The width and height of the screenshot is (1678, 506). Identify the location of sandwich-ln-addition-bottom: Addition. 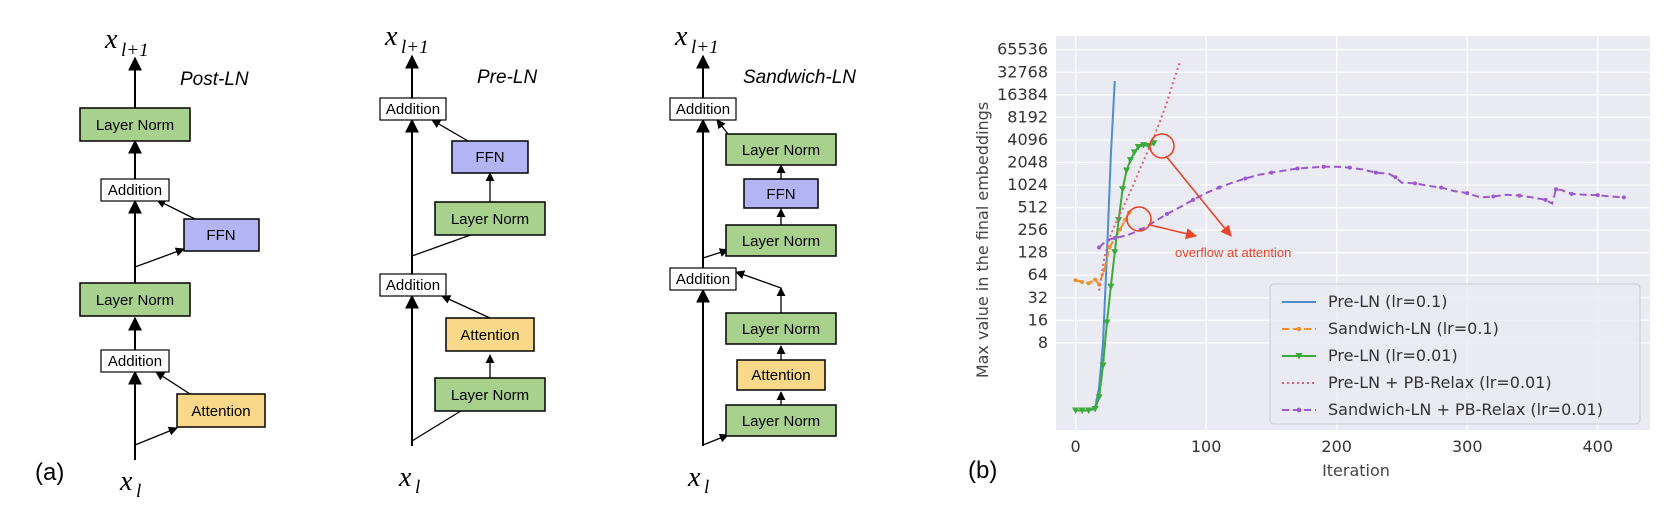
(703, 279).